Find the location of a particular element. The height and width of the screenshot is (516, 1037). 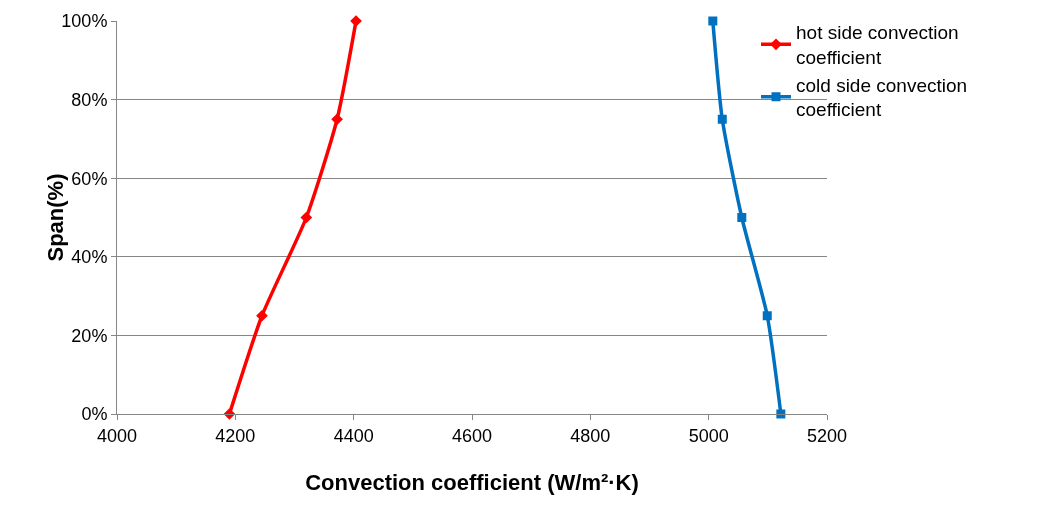

x-tick-label: 5200 is located at coordinates (827, 435).